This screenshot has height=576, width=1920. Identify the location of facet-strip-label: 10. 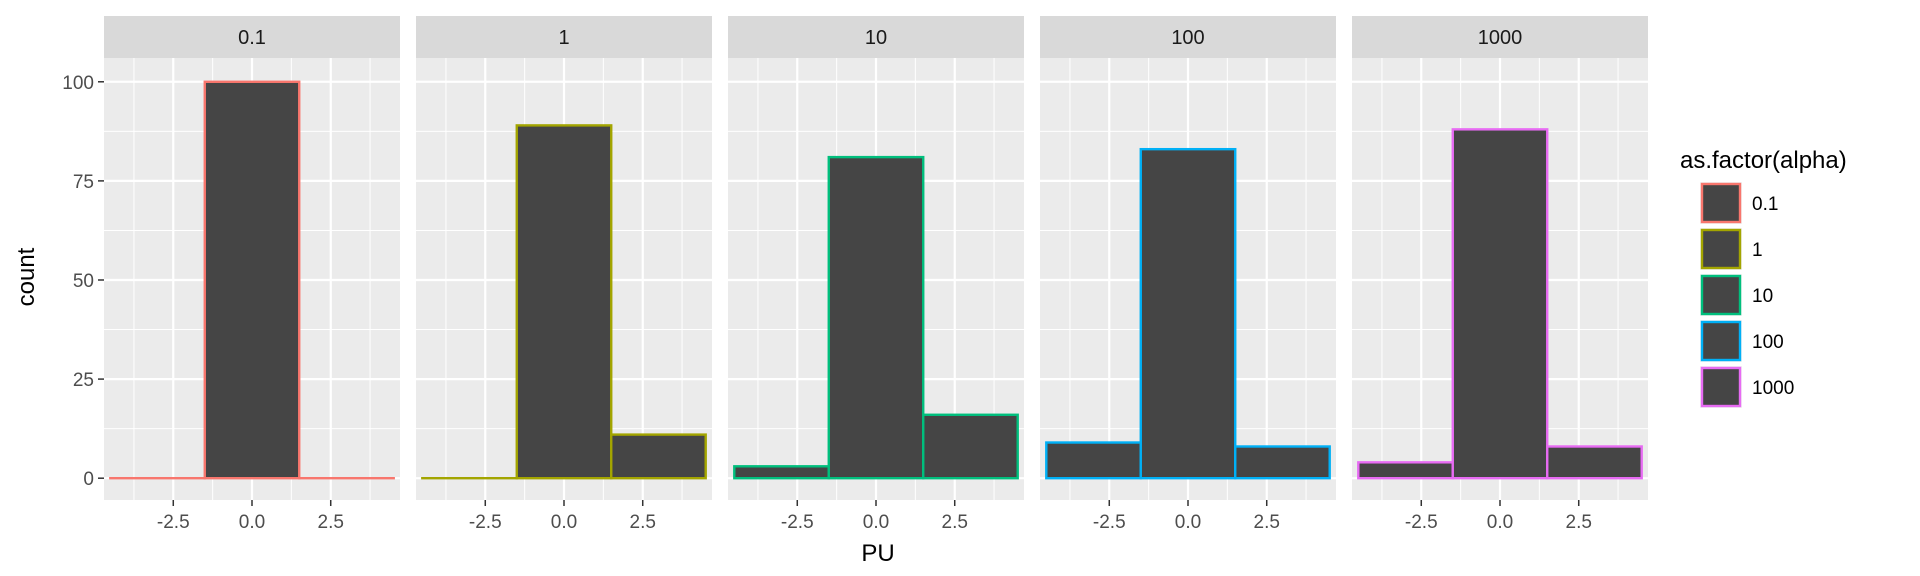
(876, 38).